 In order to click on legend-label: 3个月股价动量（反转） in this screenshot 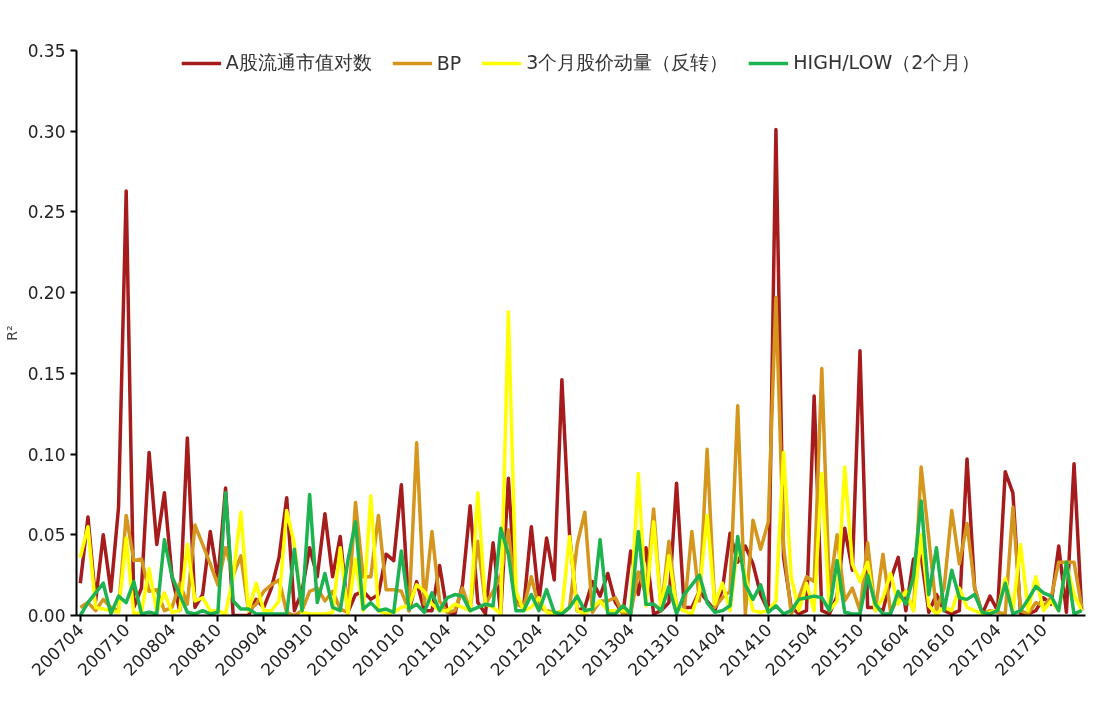, I will do `click(627, 62)`.